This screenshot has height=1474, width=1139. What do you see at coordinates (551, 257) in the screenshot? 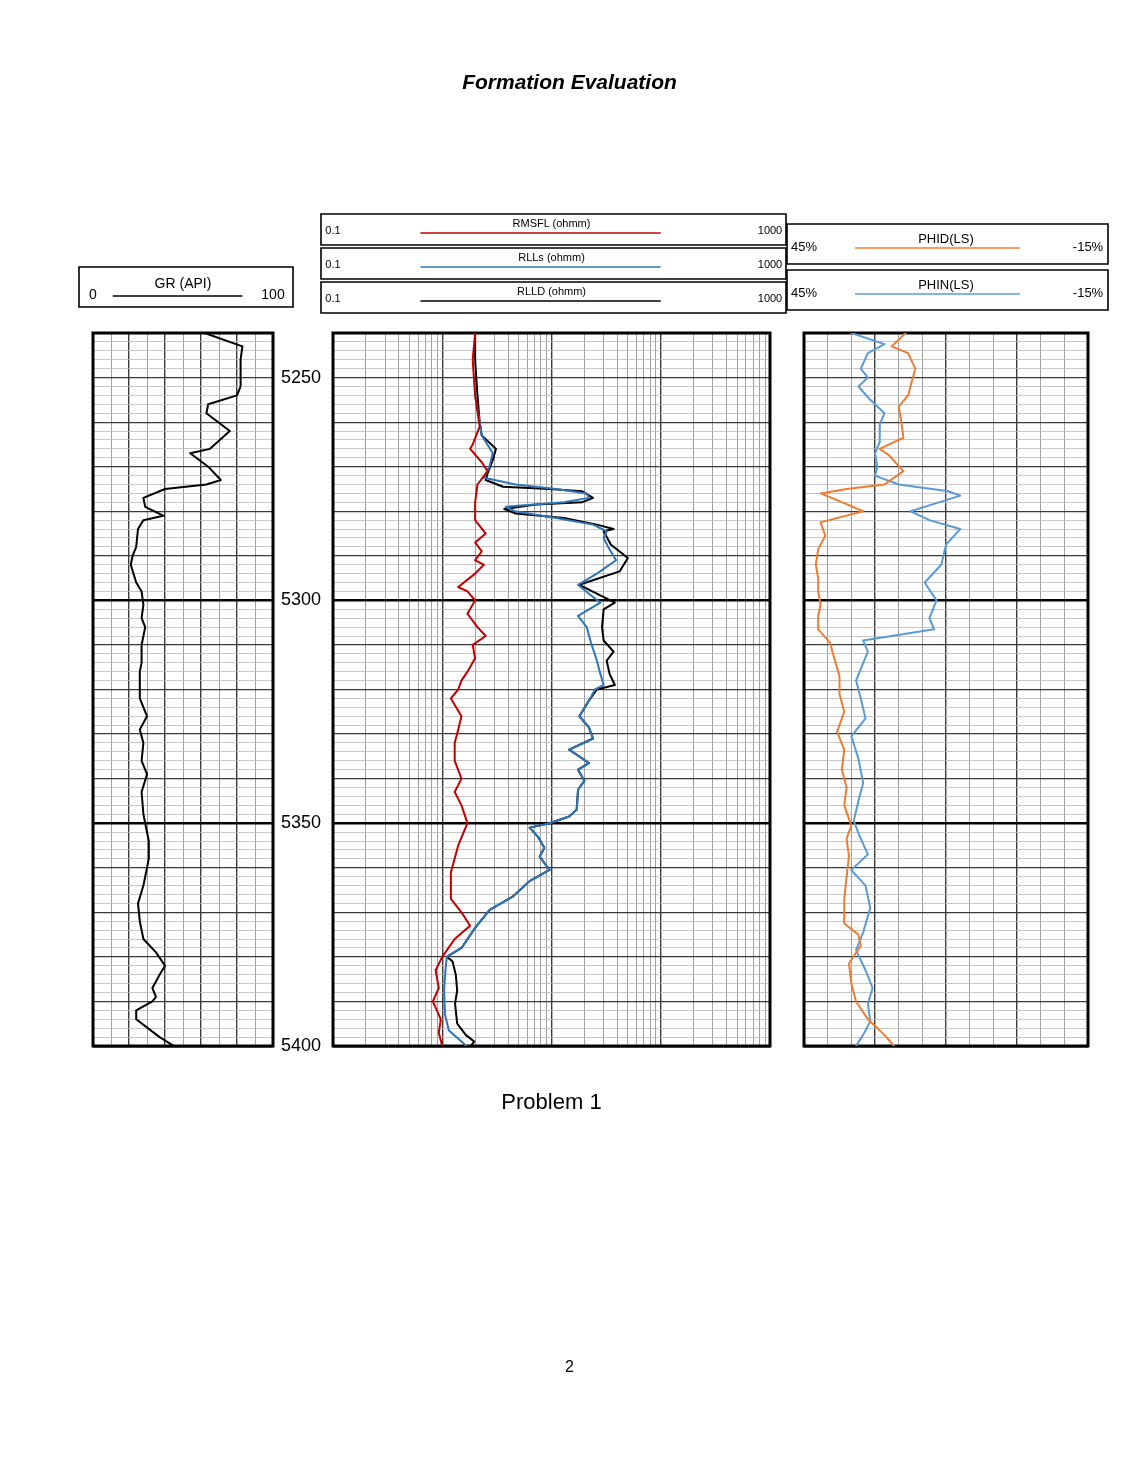
I see `text: RLLs (ohmm)` at bounding box center [551, 257].